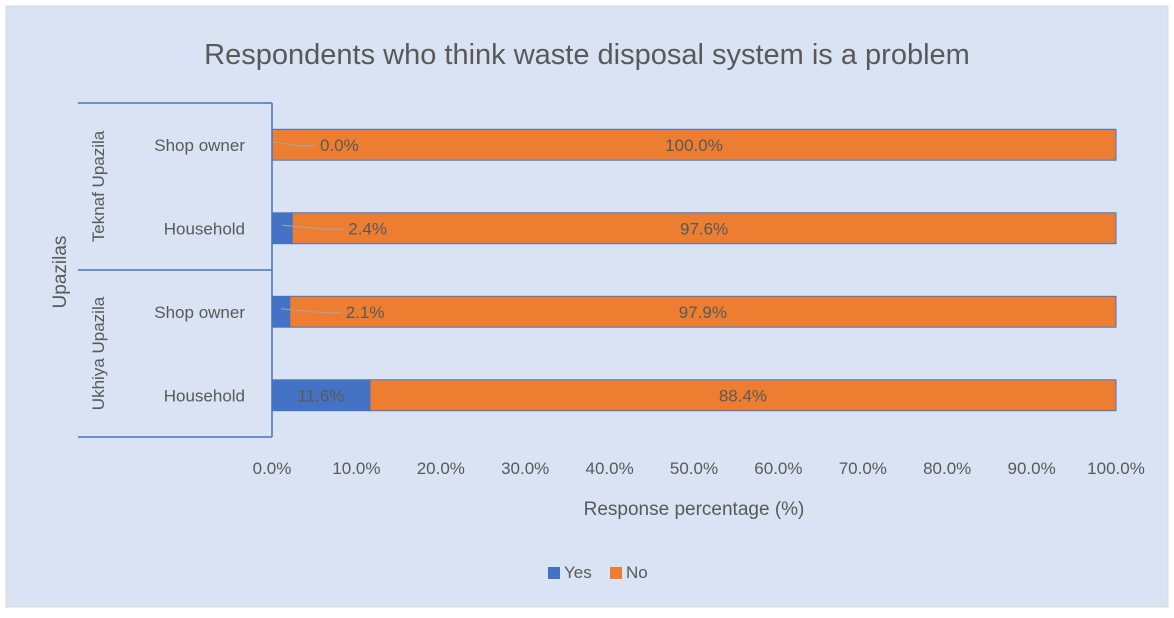  Describe the element at coordinates (199, 312) in the screenshot. I see `category-label-2: Shop owner` at that location.